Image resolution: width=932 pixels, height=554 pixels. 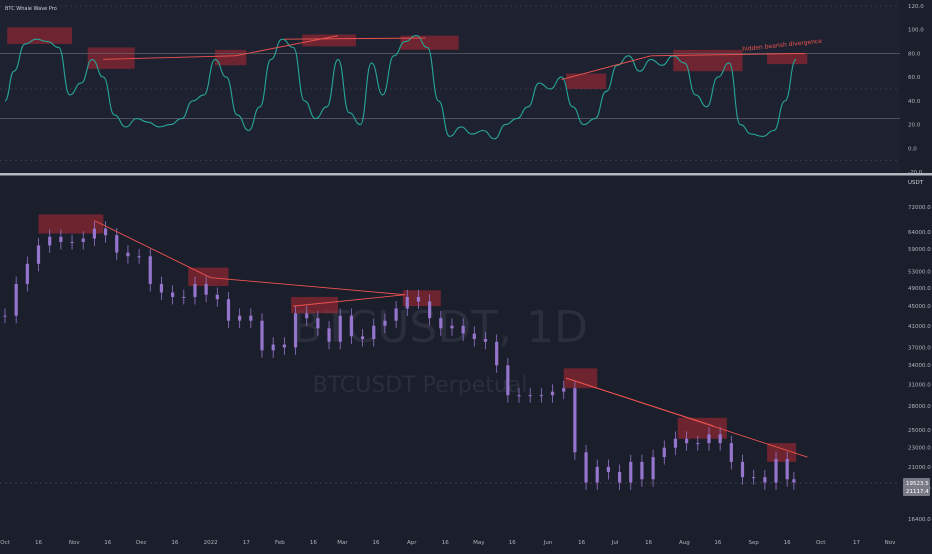 What do you see at coordinates (916, 7) in the screenshot?
I see `osc-y-tick: 120.0` at bounding box center [916, 7].